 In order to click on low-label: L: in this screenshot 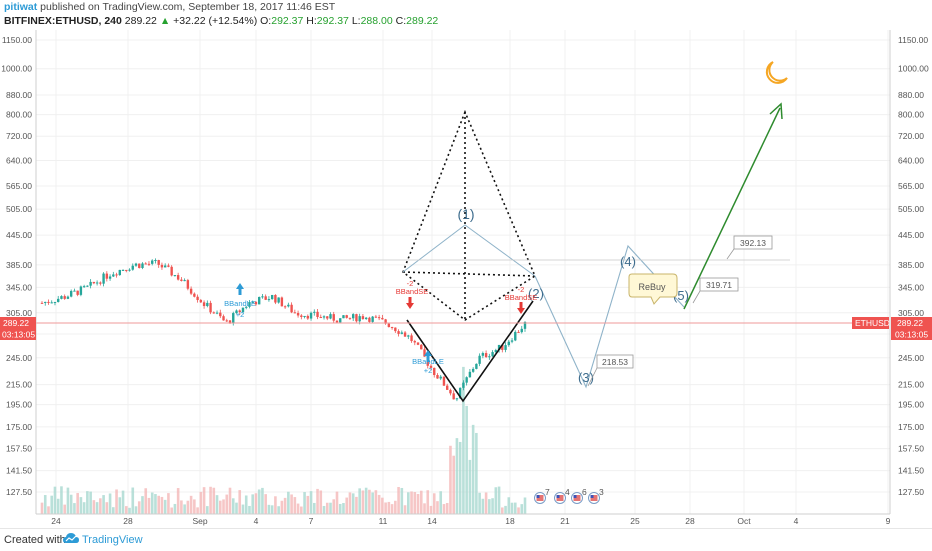, I will do `click(356, 21)`.